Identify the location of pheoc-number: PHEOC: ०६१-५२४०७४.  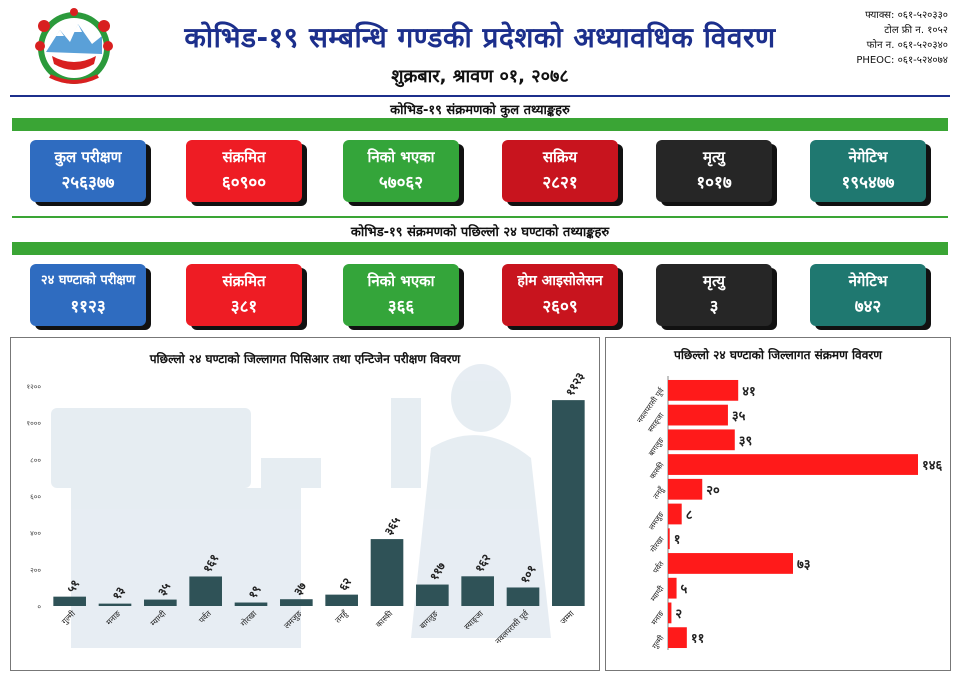
(902, 60).